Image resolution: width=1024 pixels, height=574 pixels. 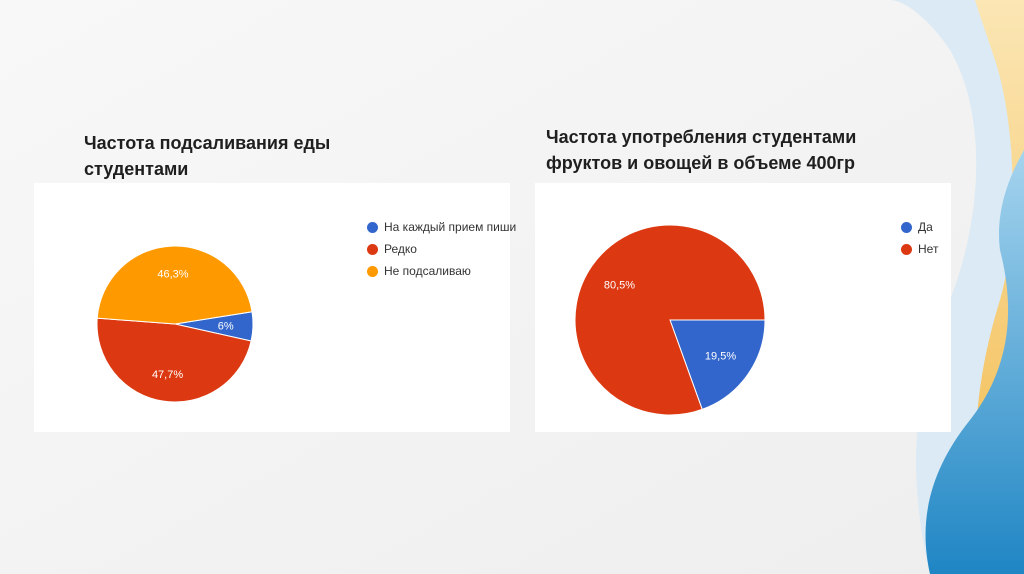 What do you see at coordinates (619, 285) in the screenshot?
I see `slice-label: 80,5%` at bounding box center [619, 285].